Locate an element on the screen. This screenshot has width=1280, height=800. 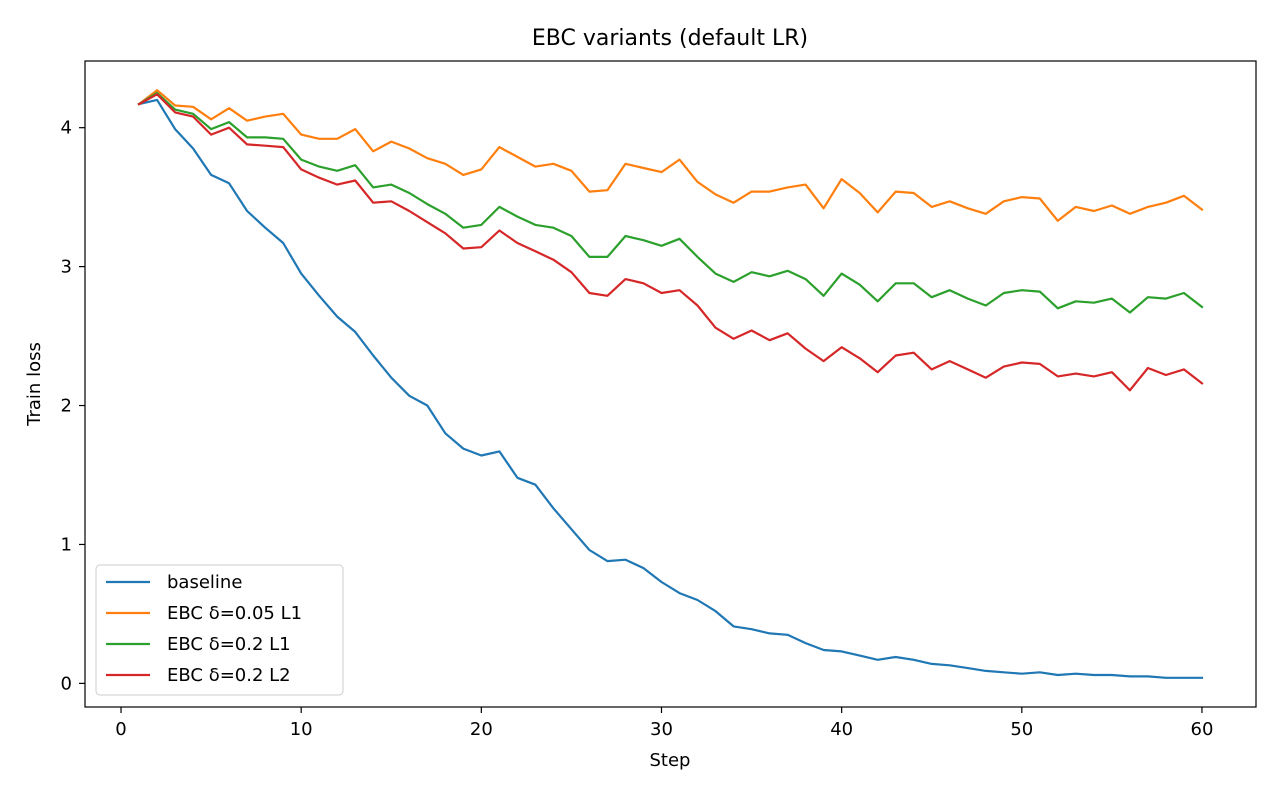
legend-label-2: EBC δ=0.2 L1 is located at coordinates (229, 644).